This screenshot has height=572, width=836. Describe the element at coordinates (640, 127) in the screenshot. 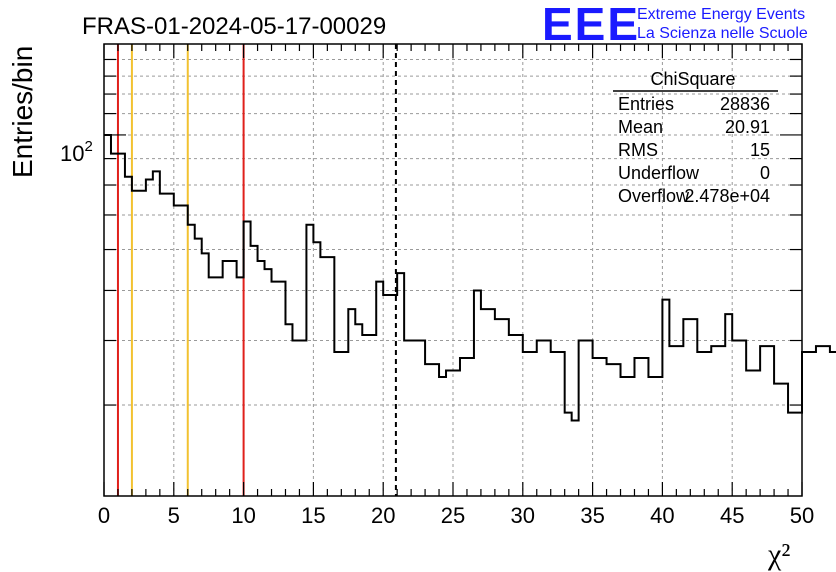

I see `stats-label-mean: Mean` at that location.